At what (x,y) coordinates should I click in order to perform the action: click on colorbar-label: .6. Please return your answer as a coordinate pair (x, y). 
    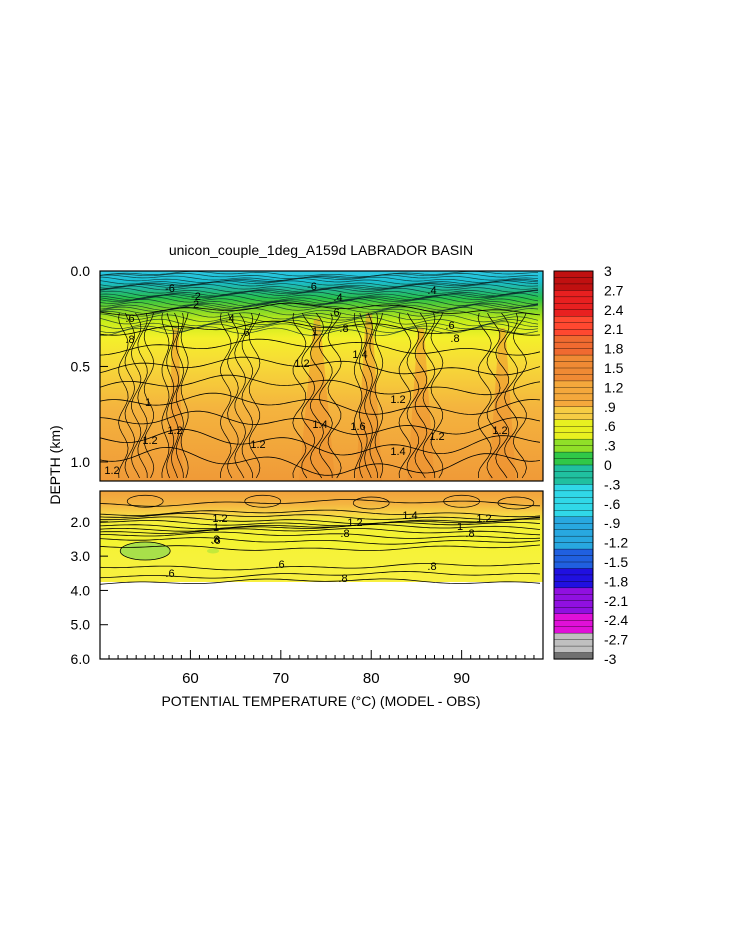
    Looking at the image, I should click on (610, 426).